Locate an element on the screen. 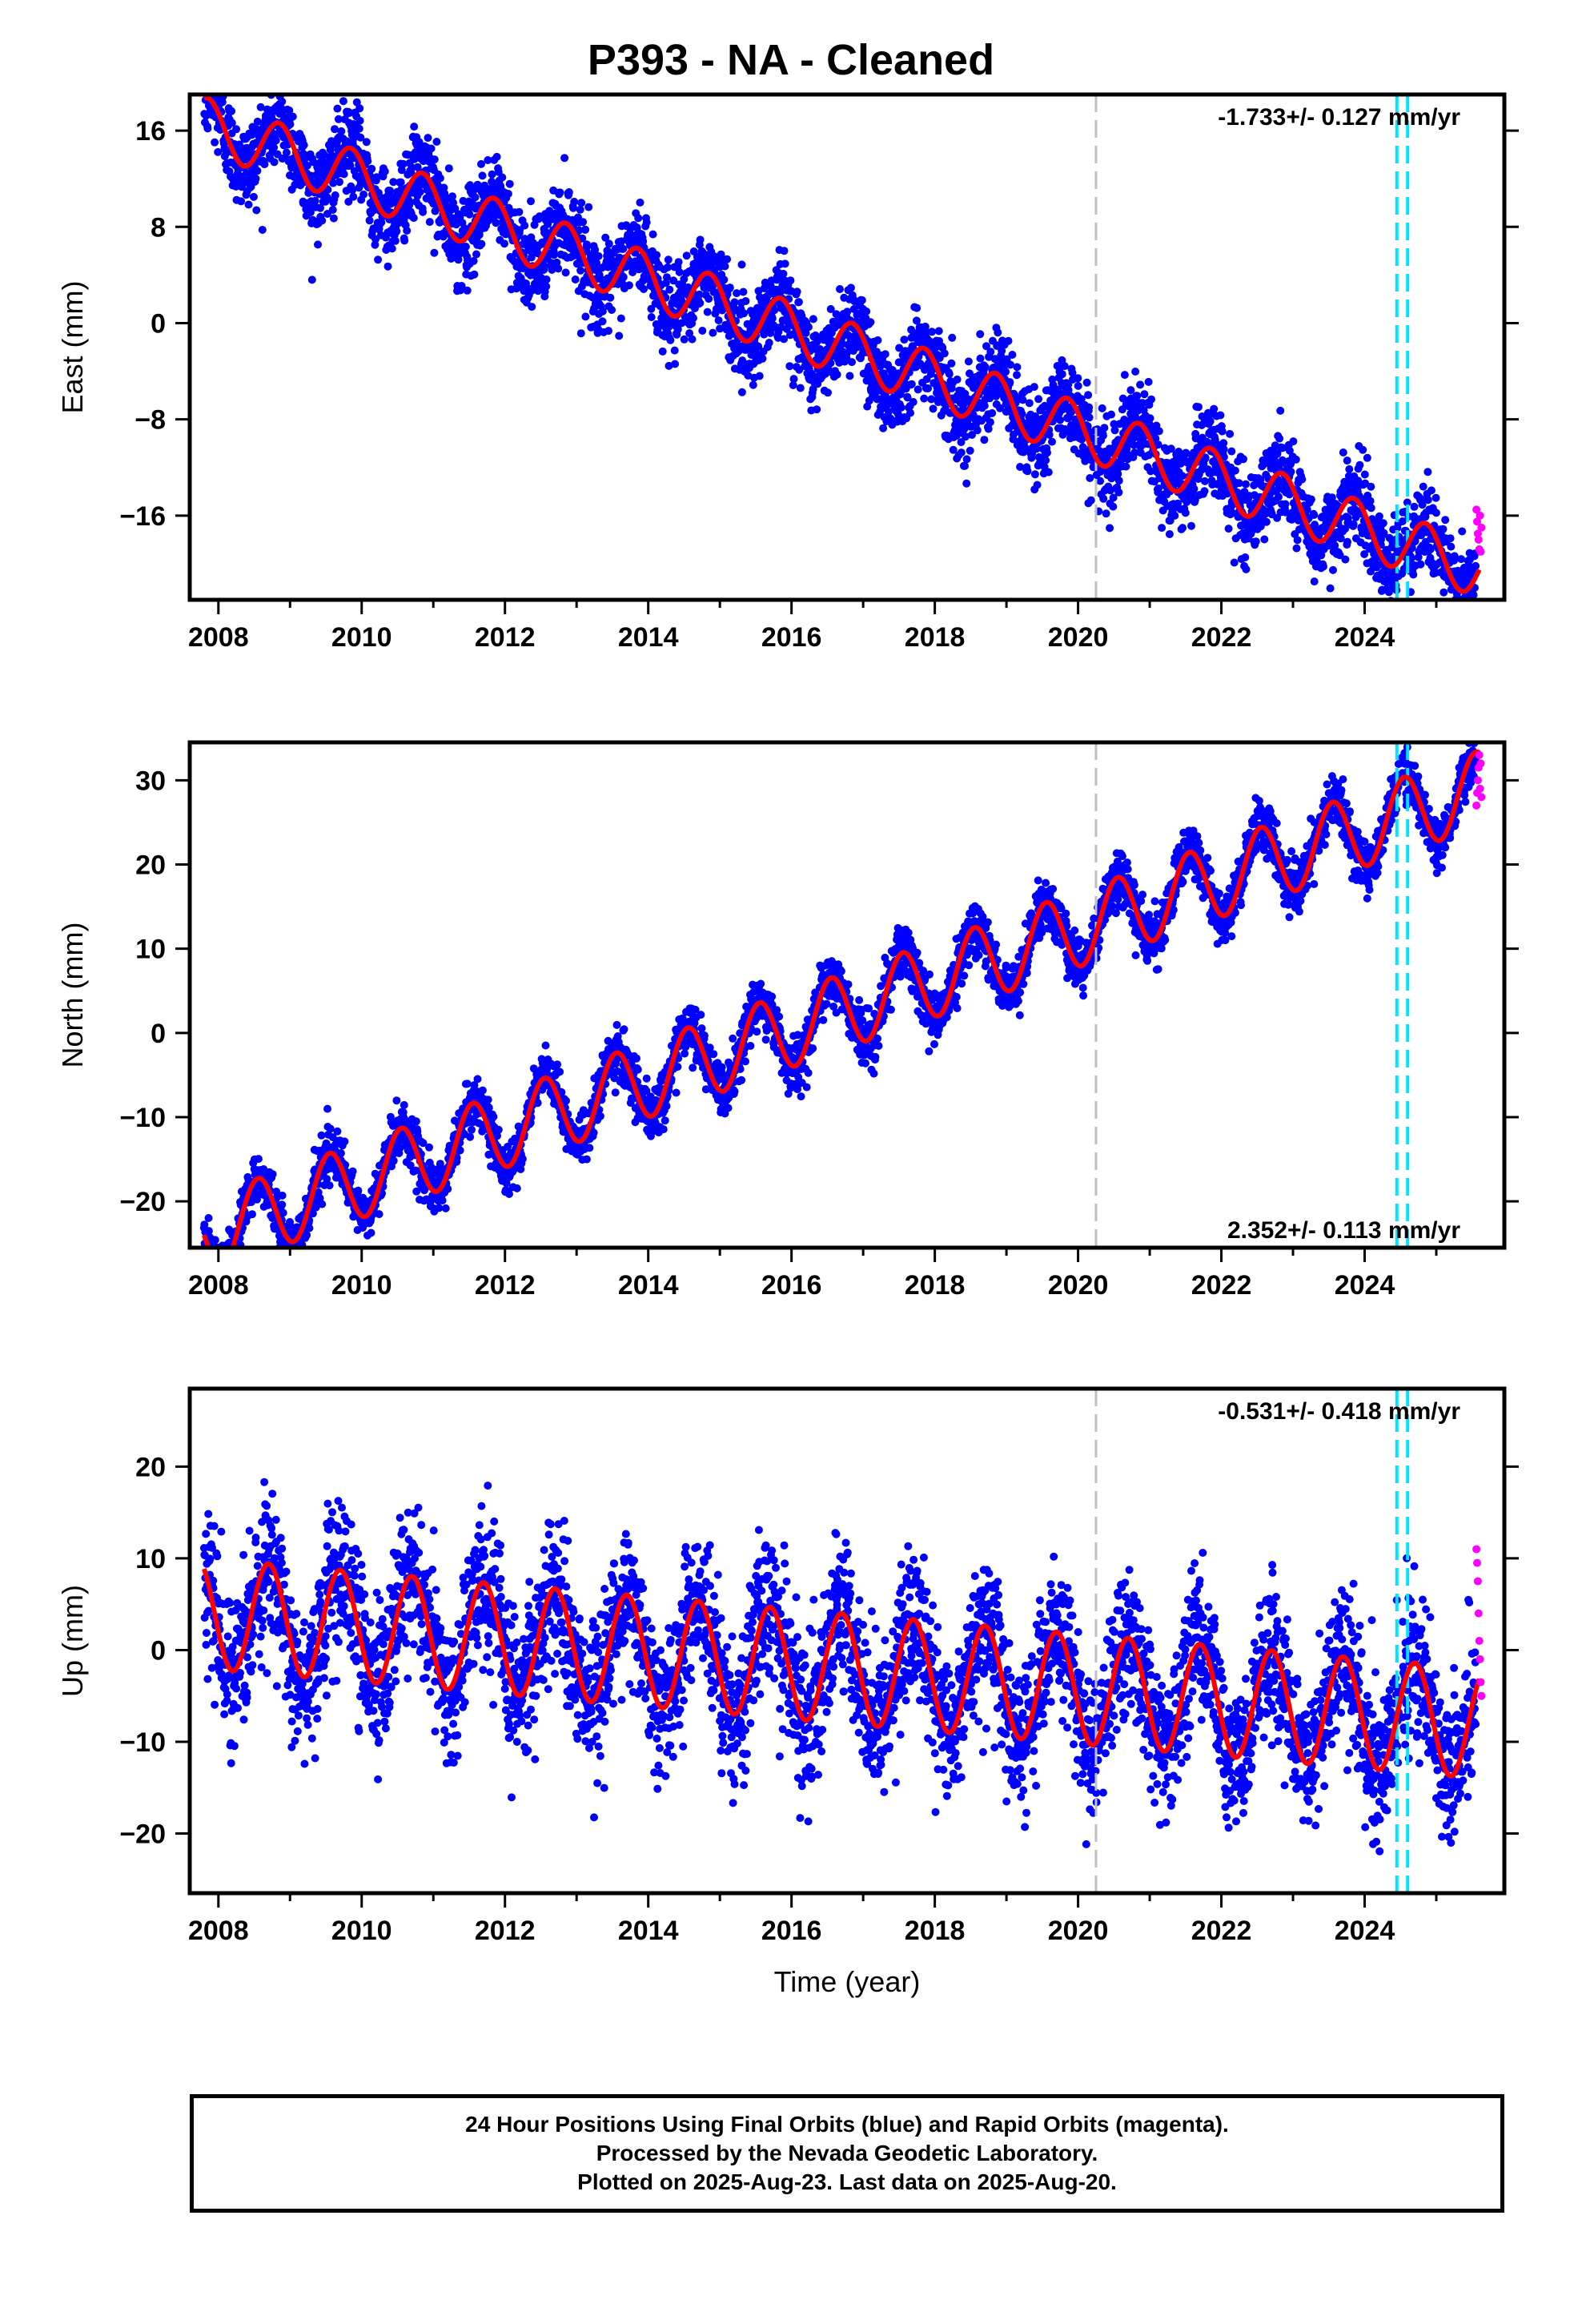 The width and height of the screenshot is (1582, 2324). rate-label: -1.733+/- 0.127 mm/yr is located at coordinates (1339, 118).